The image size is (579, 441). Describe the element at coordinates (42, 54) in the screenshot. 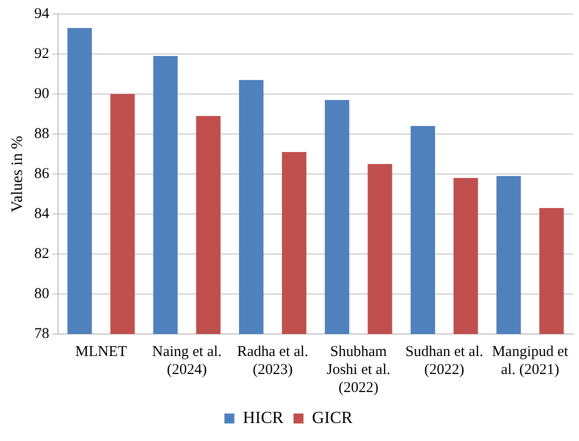

I see `y-tick-label: 92` at that location.